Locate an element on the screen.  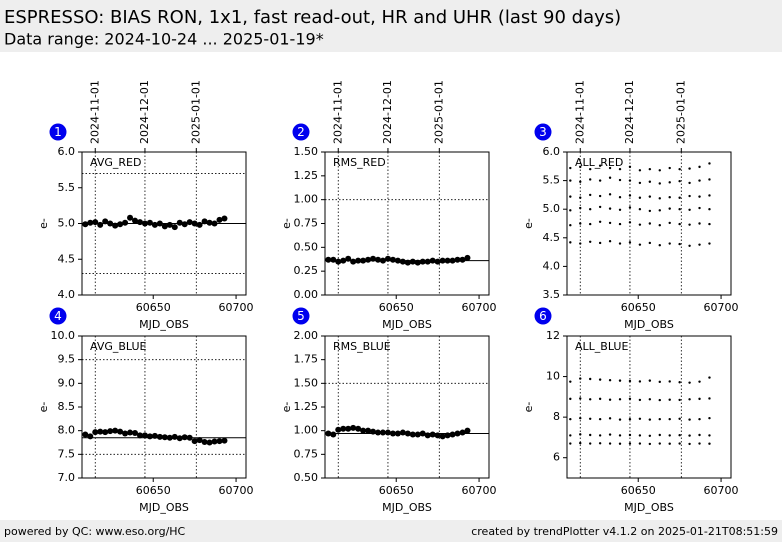
y-tick-label: 4.5 is located at coordinates (552, 237).